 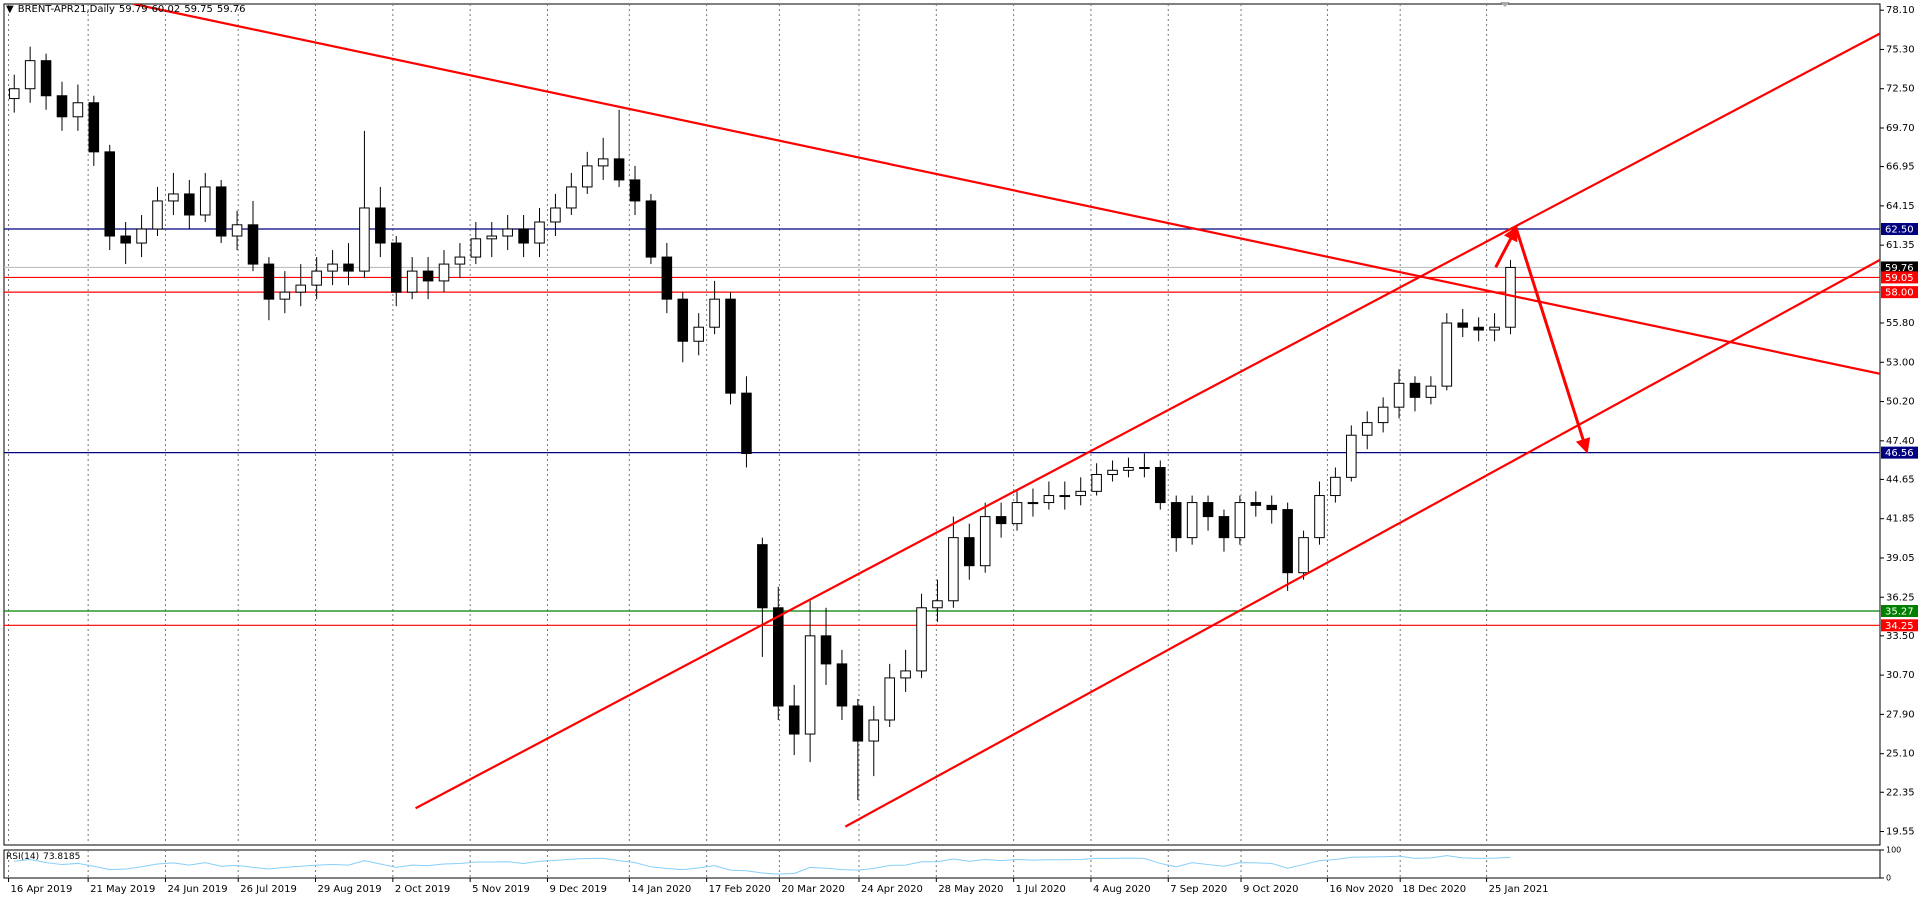 I want to click on x-tick-label: 17 Feb 2020, so click(x=740, y=889).